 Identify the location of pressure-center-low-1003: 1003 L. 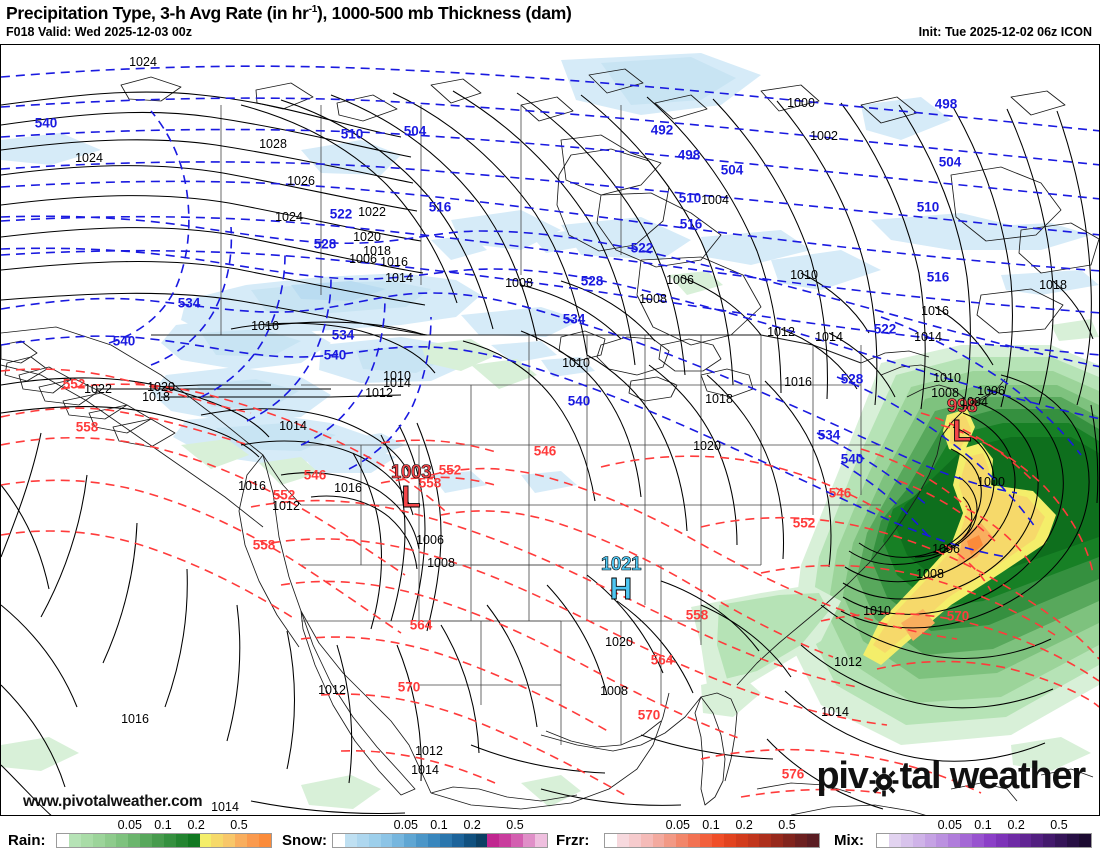
(411, 487).